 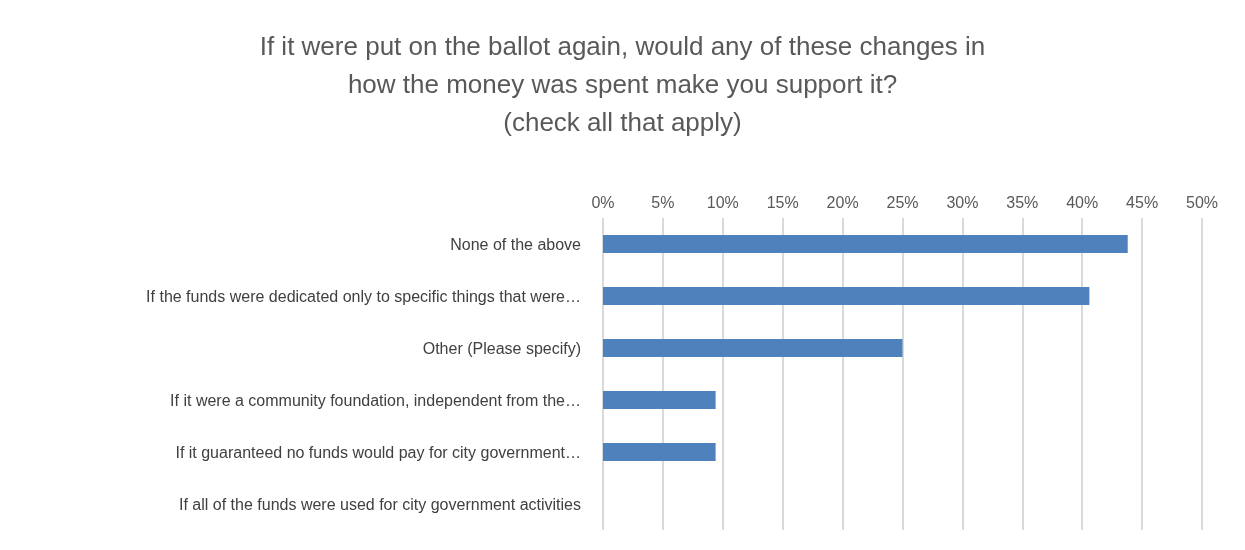 I want to click on x-tick-label: 5%, so click(x=663, y=202).